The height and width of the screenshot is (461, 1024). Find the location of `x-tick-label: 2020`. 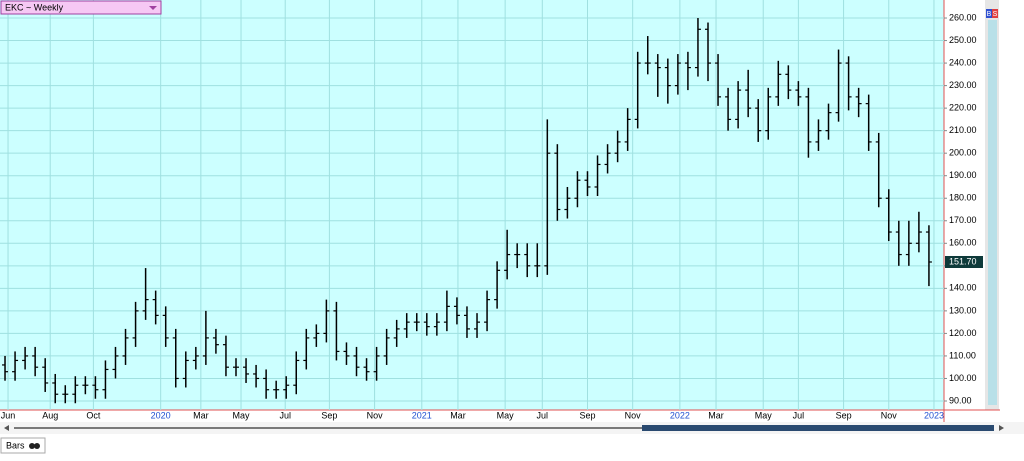

x-tick-label: 2020 is located at coordinates (161, 415).